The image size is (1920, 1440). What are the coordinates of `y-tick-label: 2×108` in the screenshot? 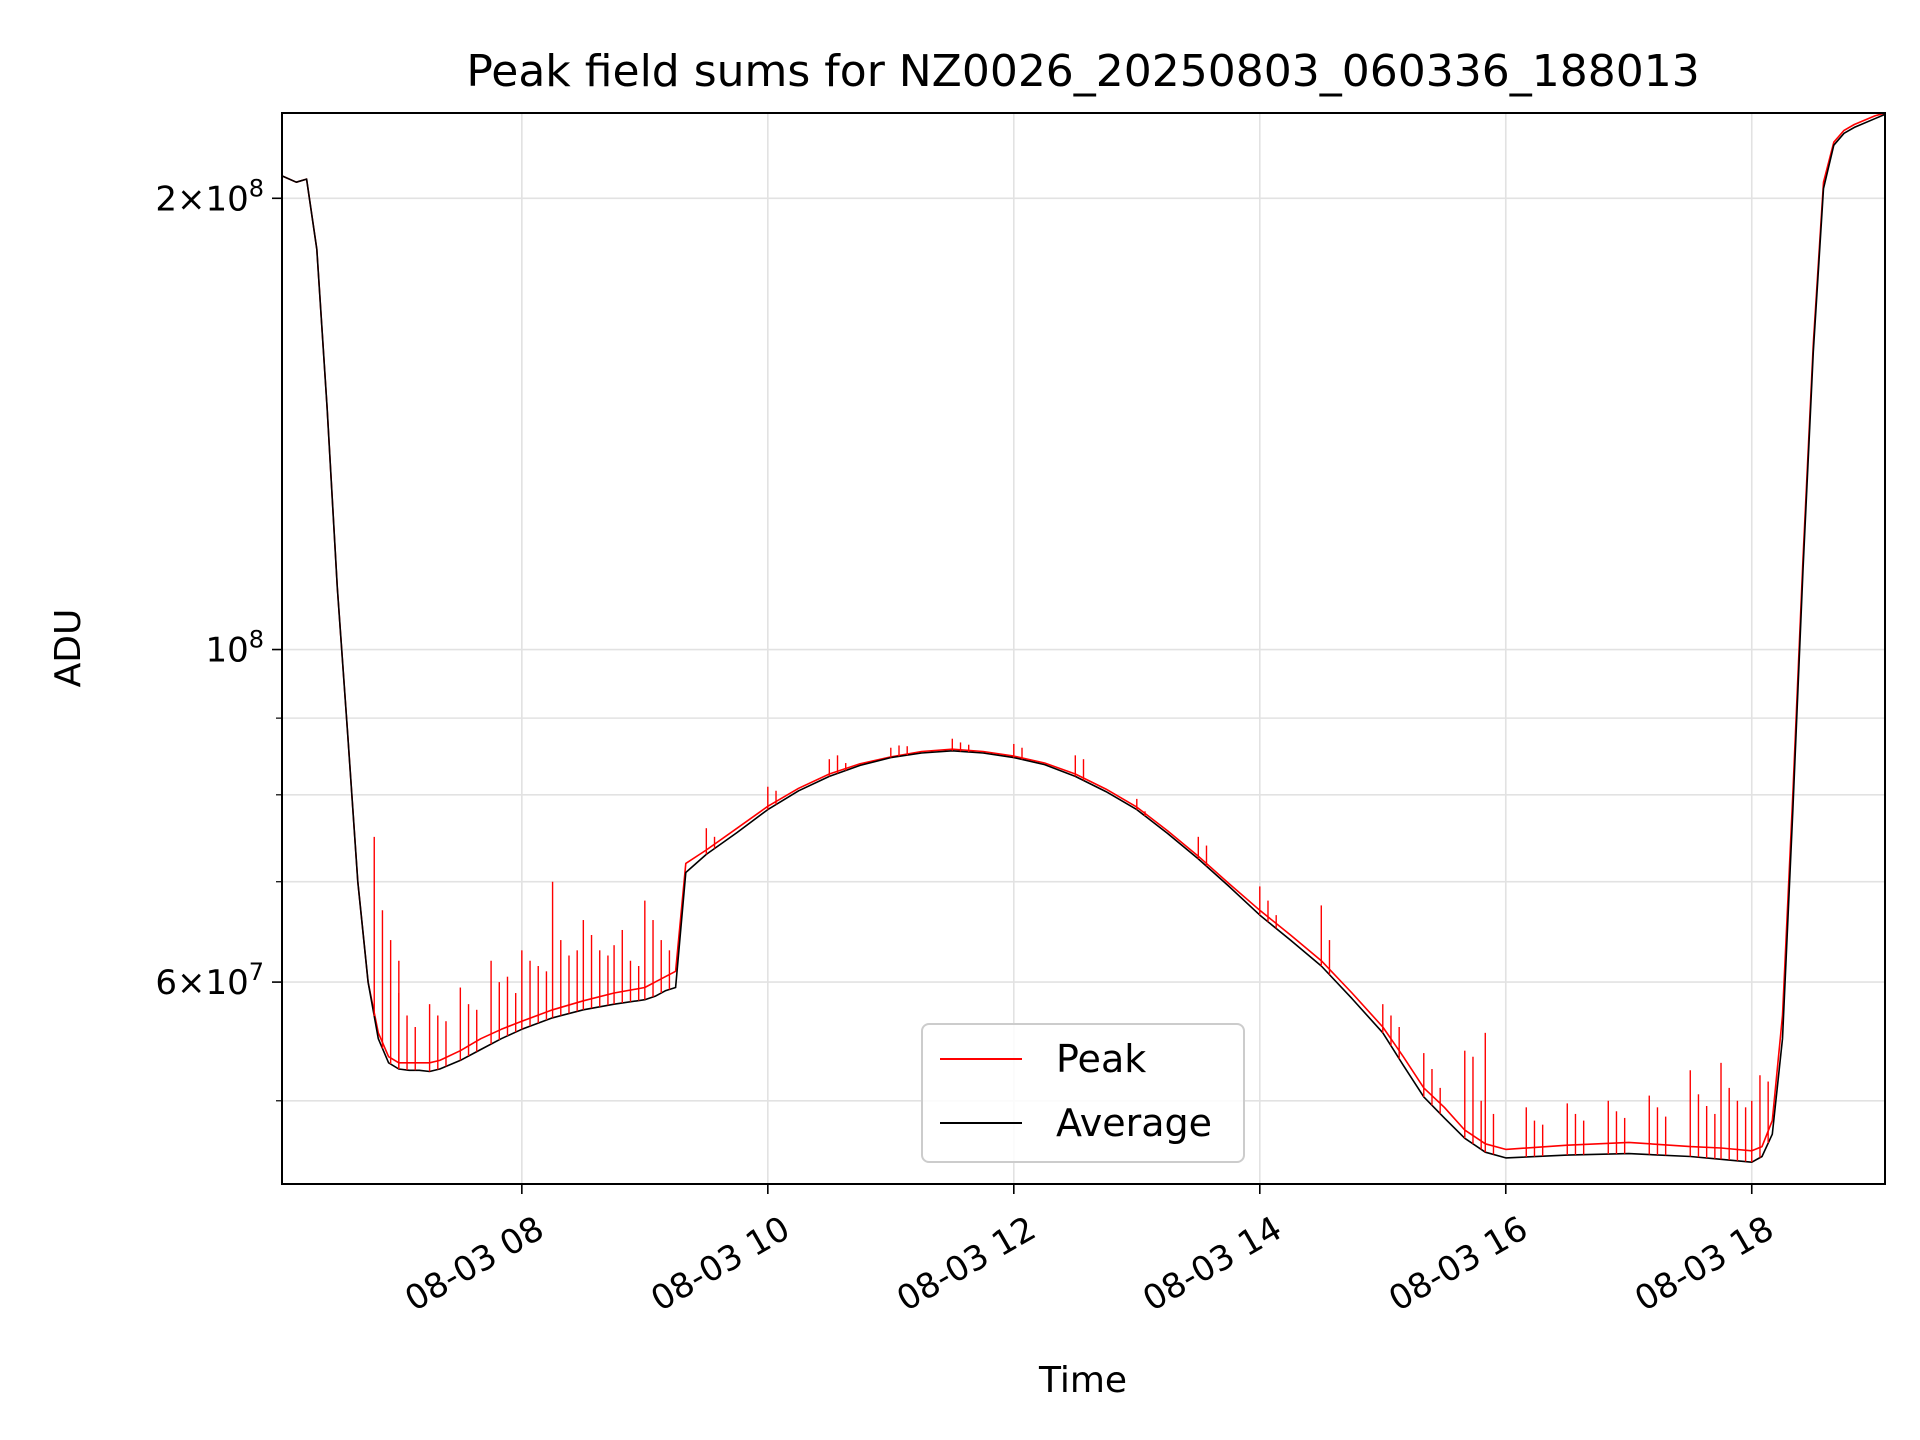 It's located at (209, 196).